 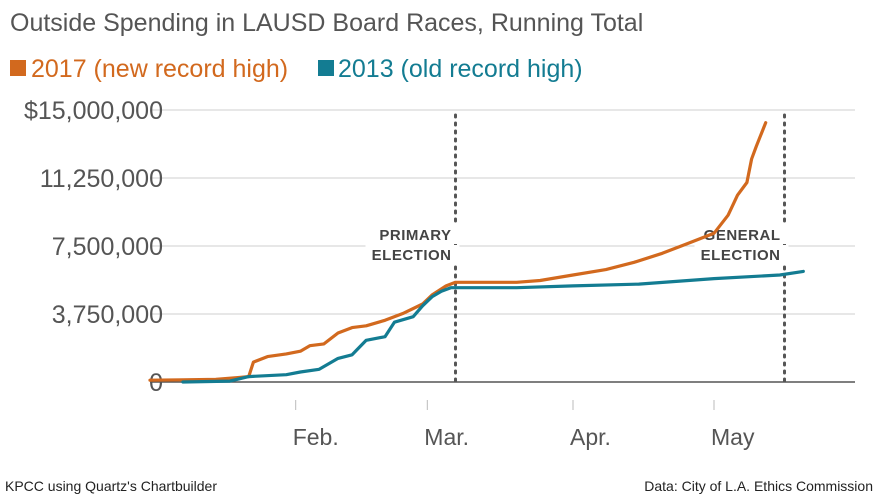 What do you see at coordinates (101, 179) in the screenshot?
I see `y-tick-label-3: 11,250,000` at bounding box center [101, 179].